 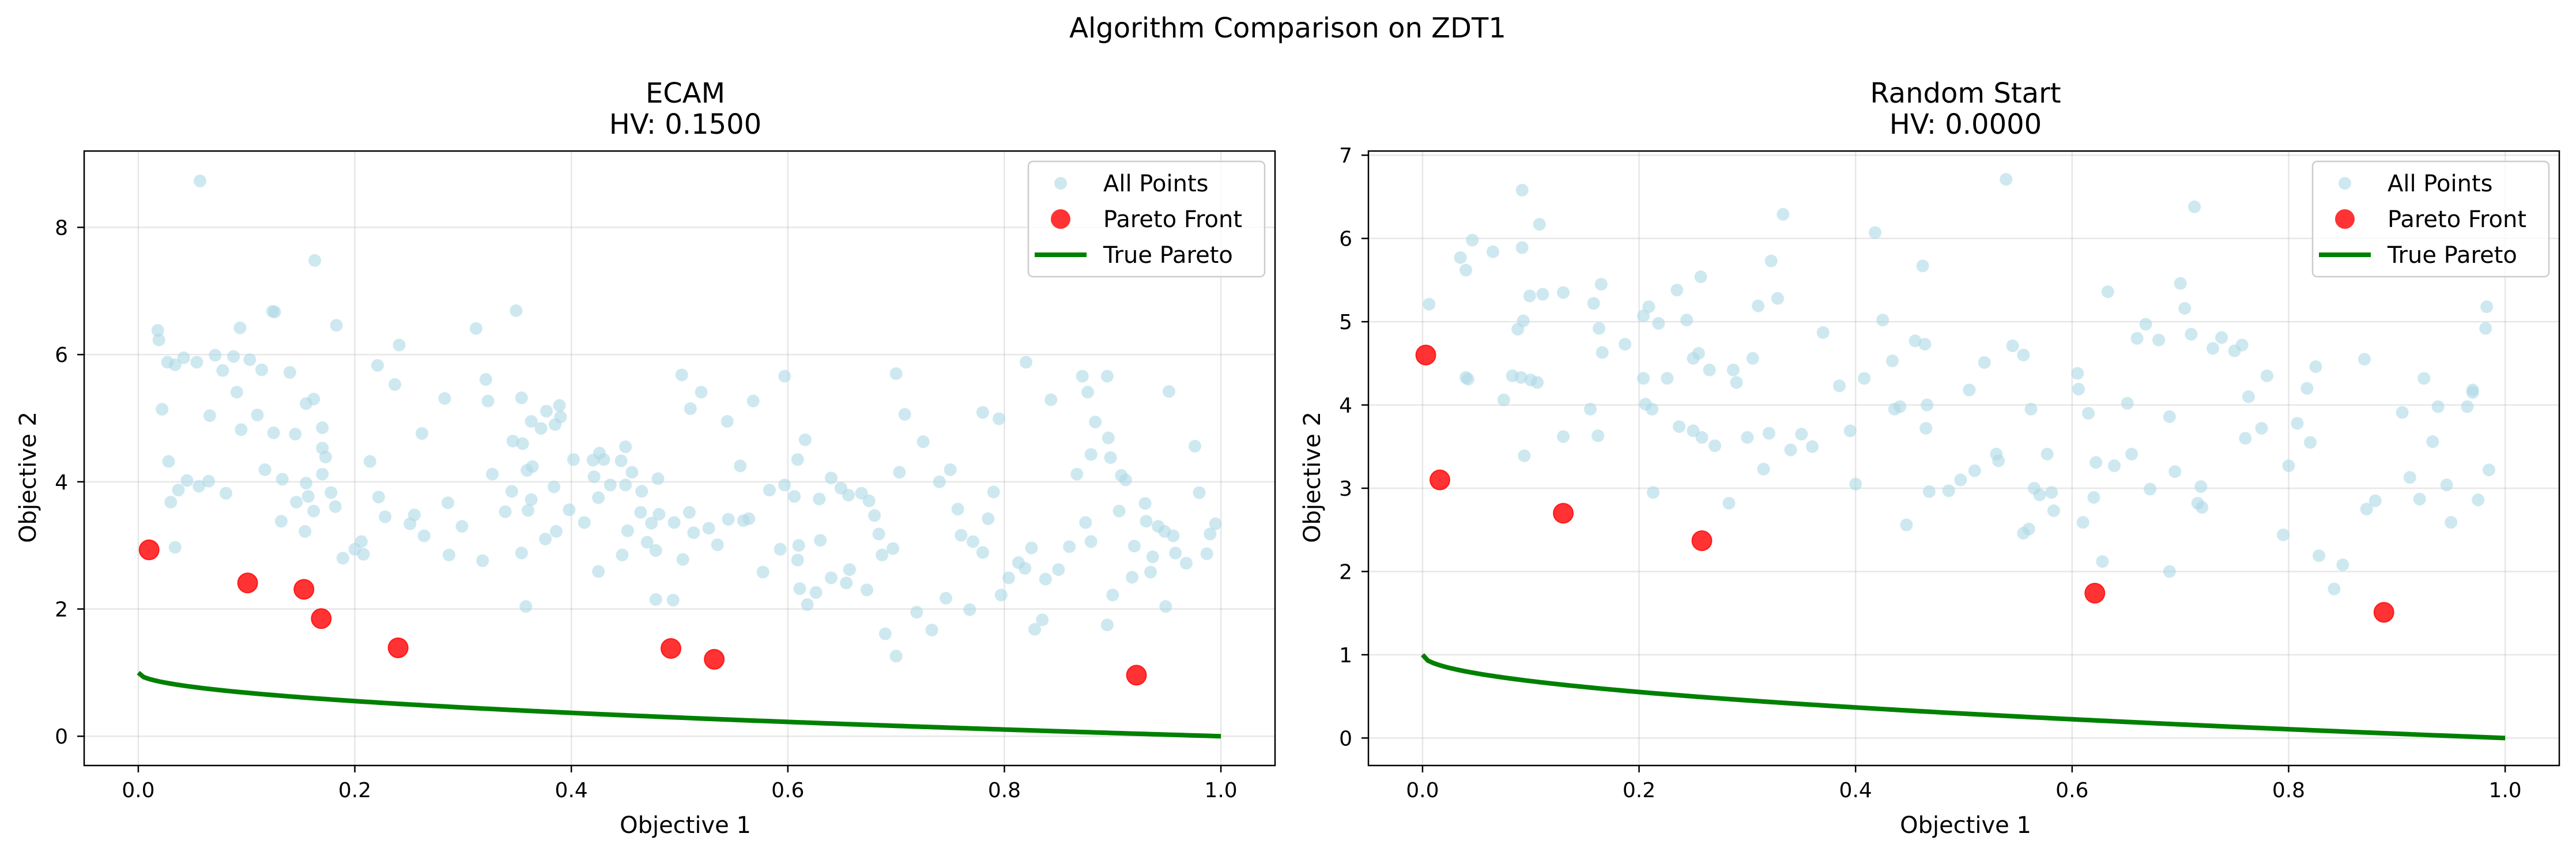 I want to click on panel-title-line2: HV: 0.1500, so click(x=685, y=124).